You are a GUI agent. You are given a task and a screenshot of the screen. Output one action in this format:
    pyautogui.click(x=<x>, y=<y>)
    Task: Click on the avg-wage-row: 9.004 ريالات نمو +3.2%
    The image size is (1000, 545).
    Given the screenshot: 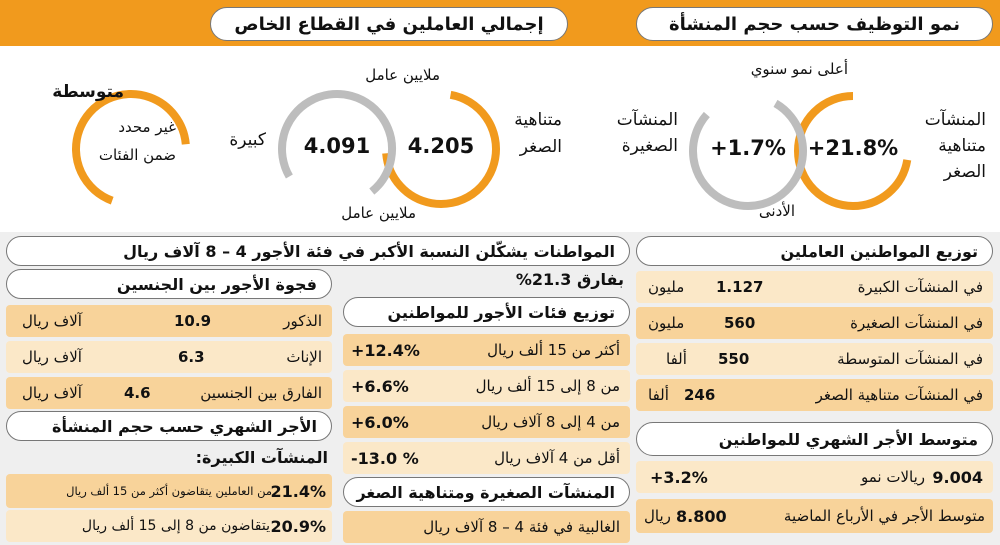 What is the action you would take?
    pyautogui.click(x=814, y=477)
    